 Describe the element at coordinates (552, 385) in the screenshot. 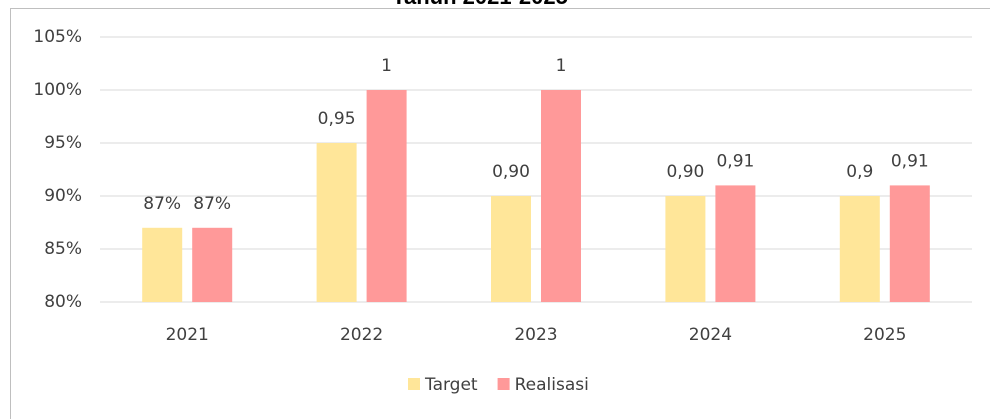

I see `legend-label: Realisasi` at that location.